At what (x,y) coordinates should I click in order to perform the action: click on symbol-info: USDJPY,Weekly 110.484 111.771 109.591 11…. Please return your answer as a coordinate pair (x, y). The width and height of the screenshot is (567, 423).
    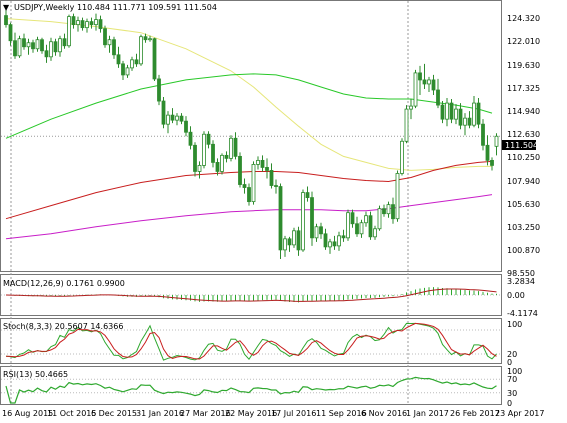
    Looking at the image, I should click on (115, 7).